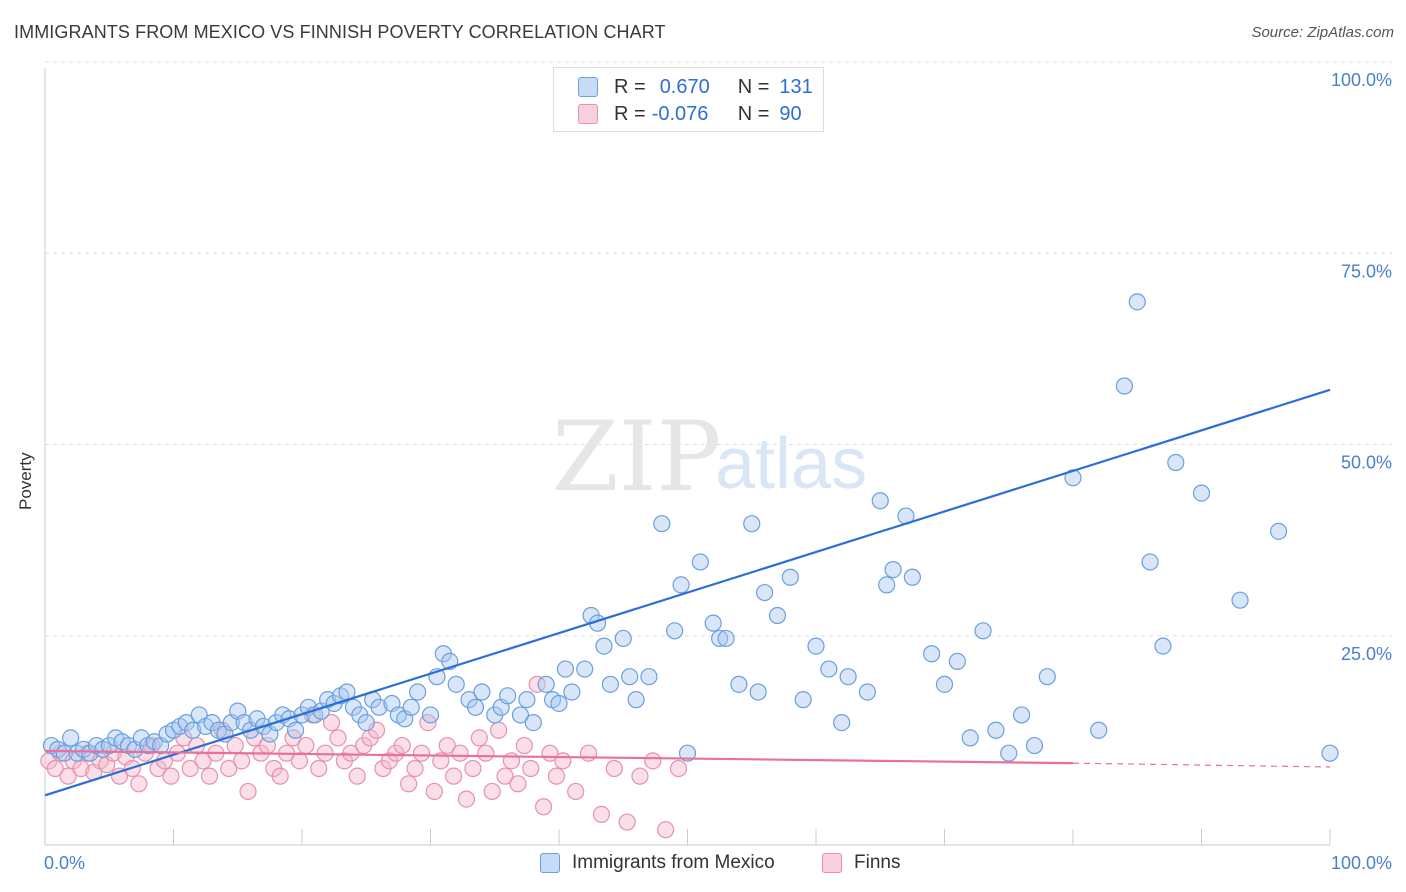 Image resolution: width=1406 pixels, height=892 pixels. Describe the element at coordinates (796, 86) in the screenshot. I see `legend-n-value: 131` at that location.